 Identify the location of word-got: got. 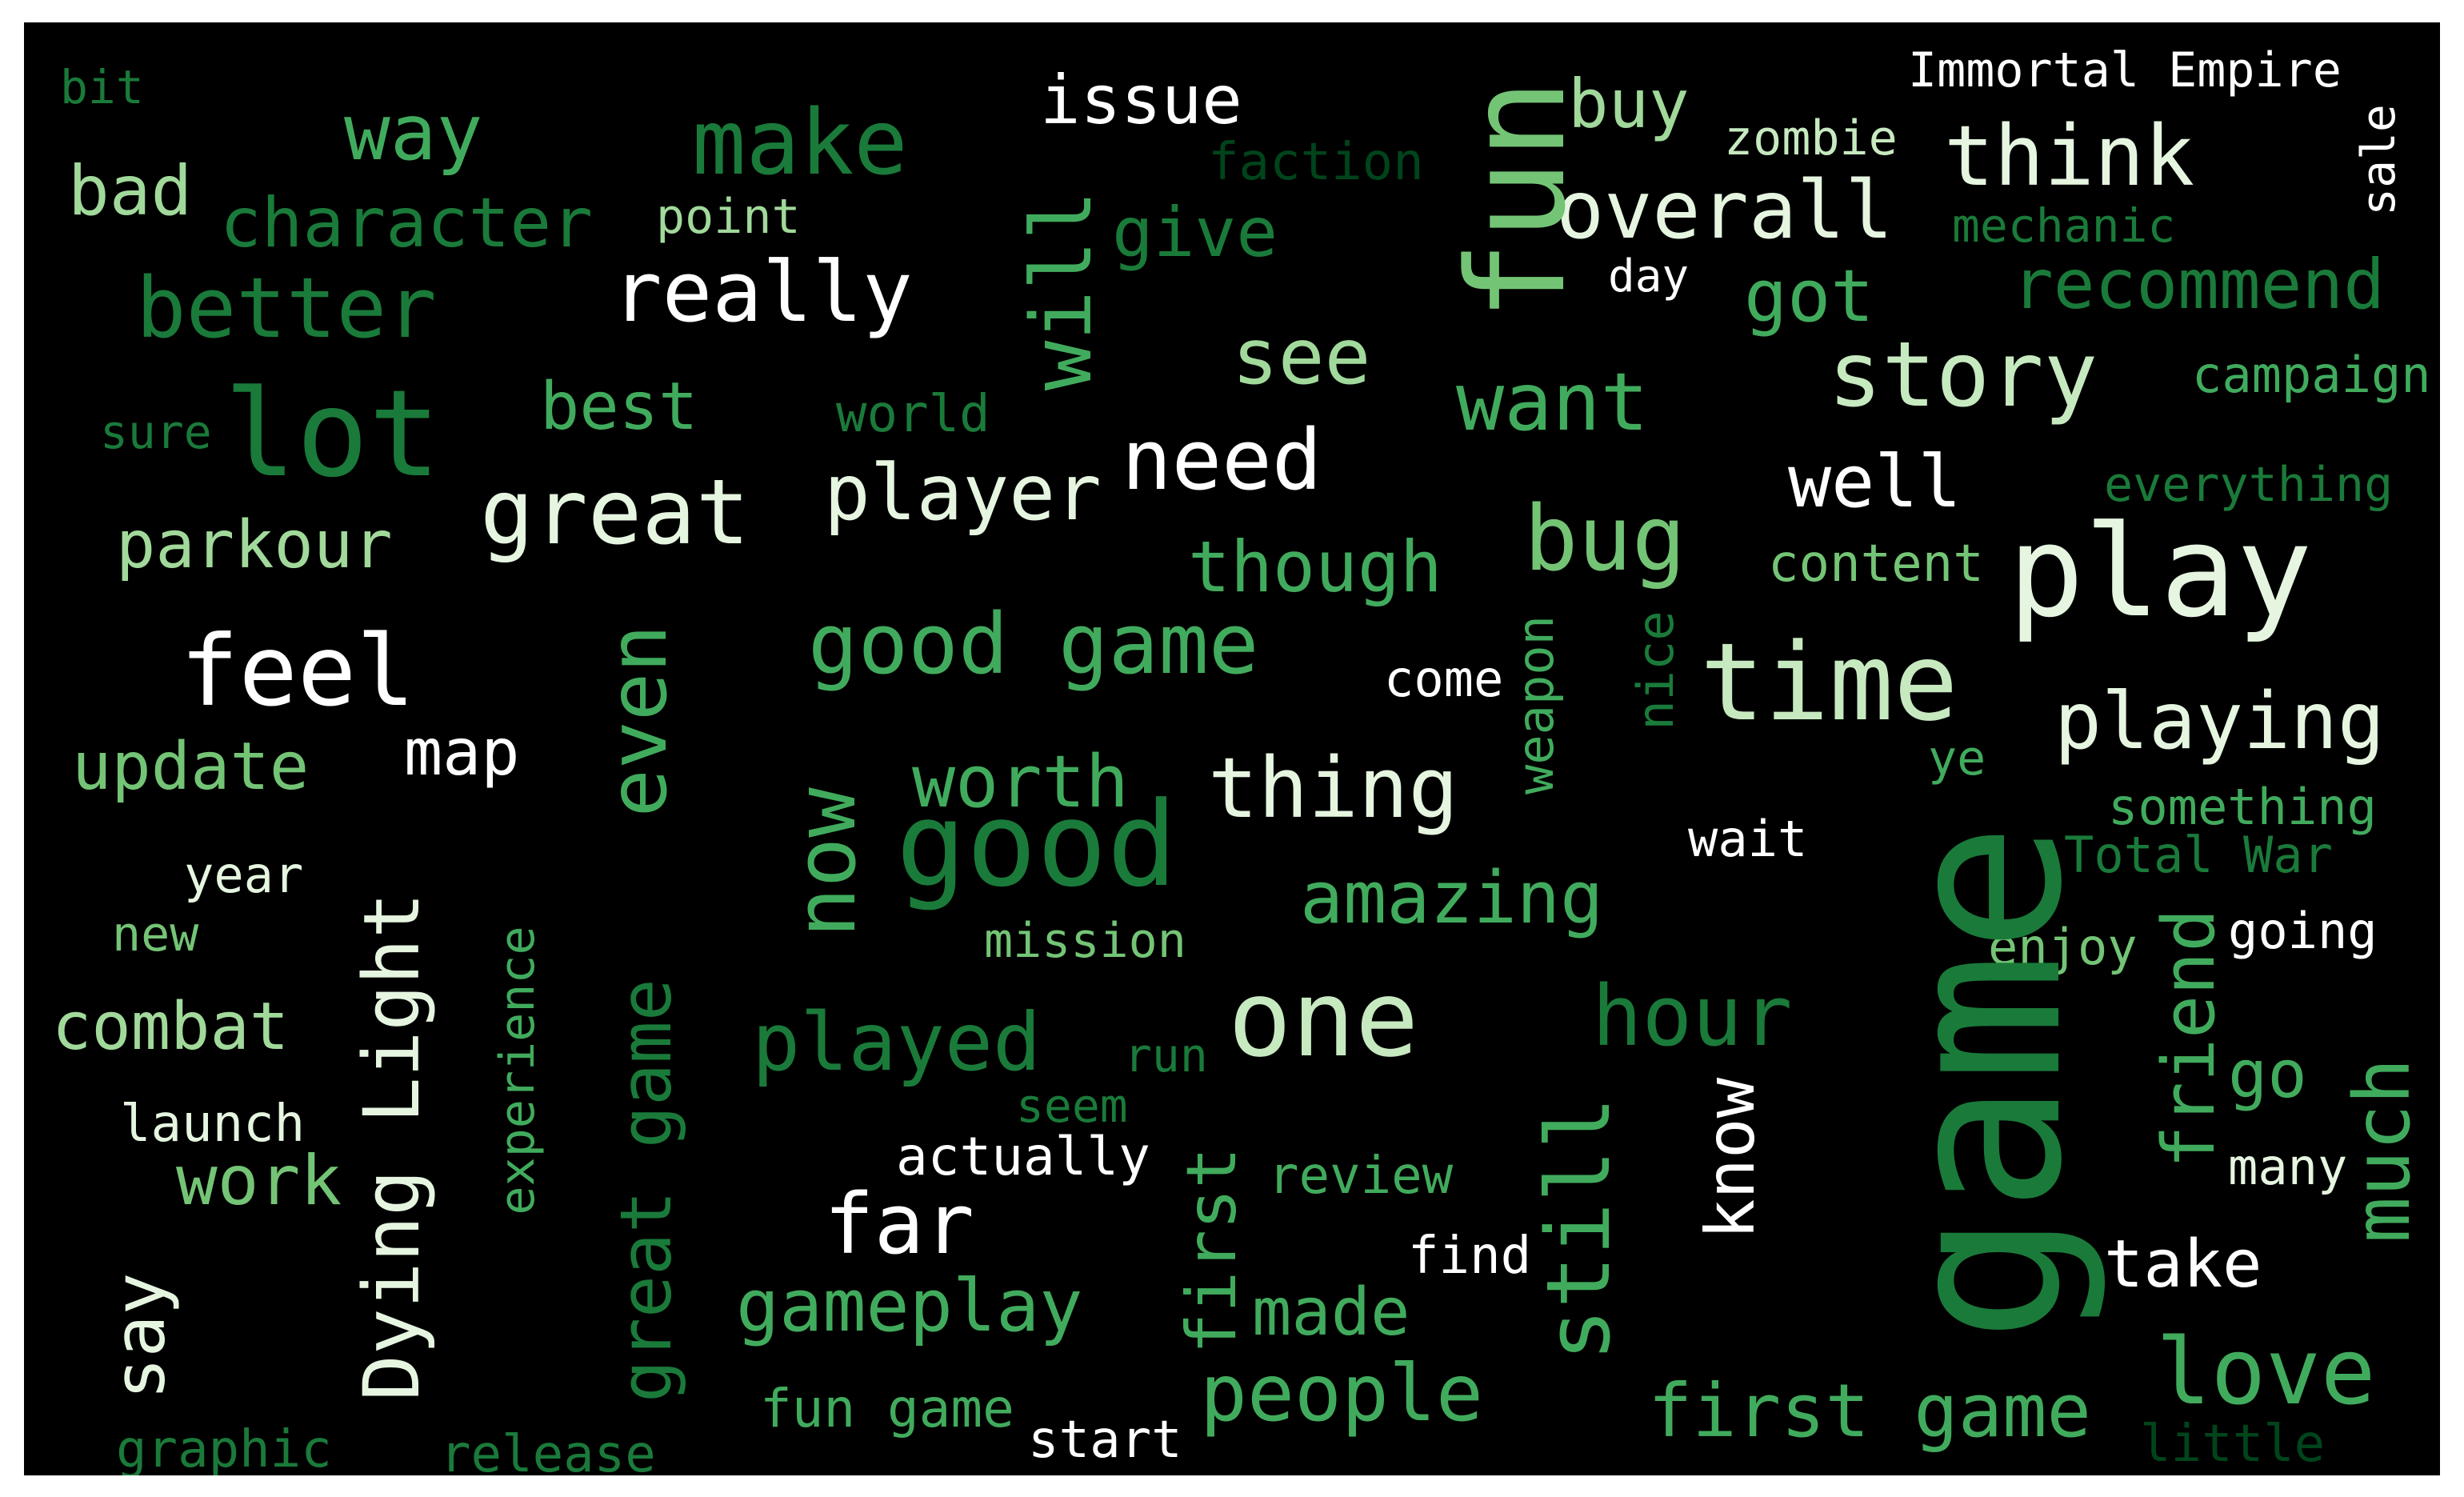
(1809, 296).